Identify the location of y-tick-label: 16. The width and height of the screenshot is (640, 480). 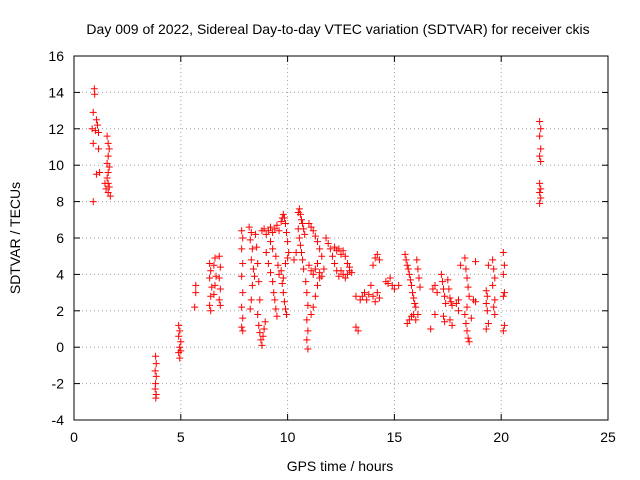
(56, 56).